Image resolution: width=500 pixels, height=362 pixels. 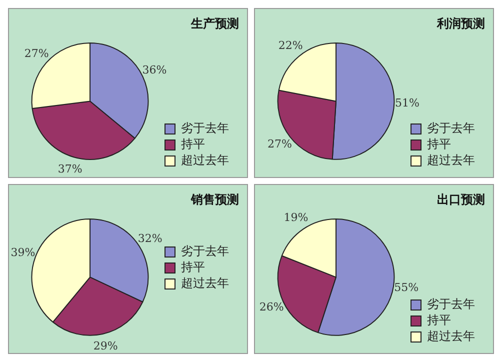 What do you see at coordinates (214, 23) in the screenshot?
I see `chart-title: 生产预测` at bounding box center [214, 23].